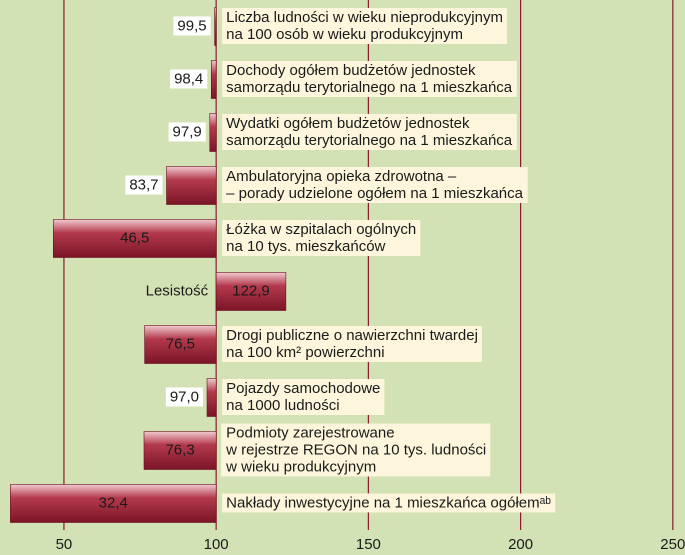 The width and height of the screenshot is (685, 555). What do you see at coordinates (64, 544) in the screenshot?
I see `x-tick-label: 50` at bounding box center [64, 544].